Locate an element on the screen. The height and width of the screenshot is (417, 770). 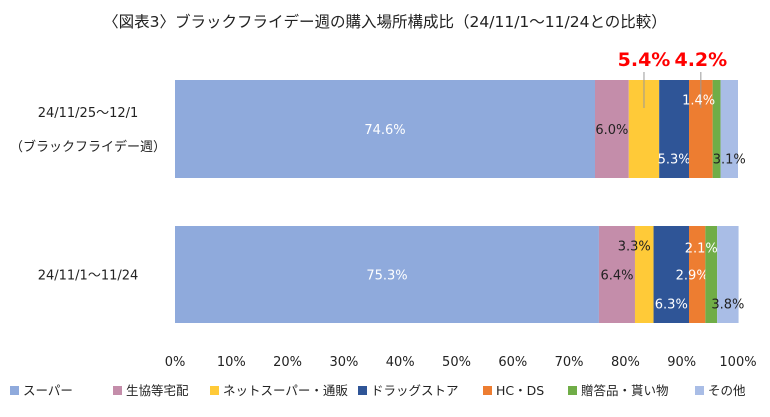
data-label: 3.3% is located at coordinates (634, 246).